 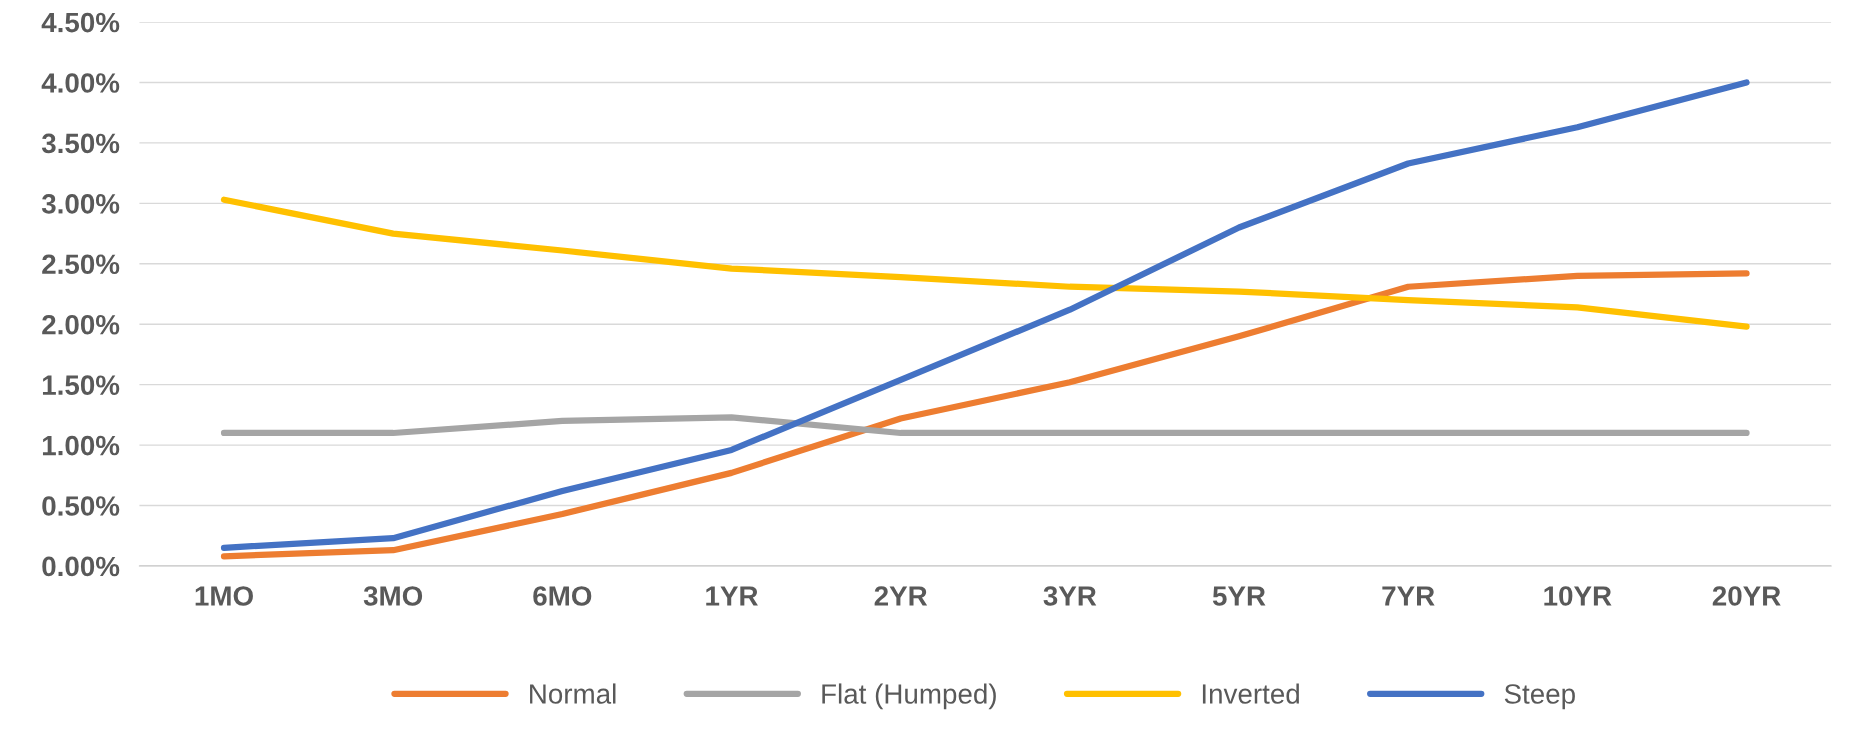 I want to click on y-tick-label: 4.50%, so click(x=80, y=22).